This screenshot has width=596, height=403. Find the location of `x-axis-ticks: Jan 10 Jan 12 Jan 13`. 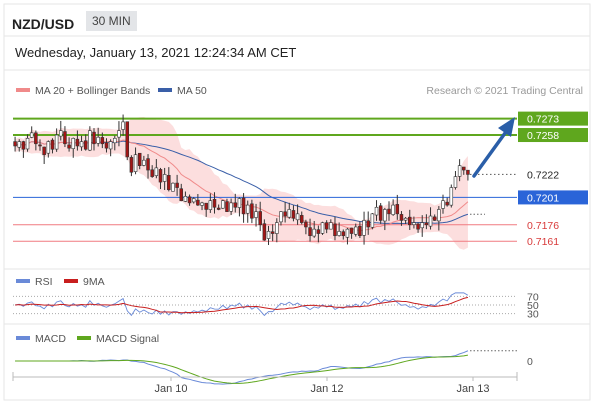

x-axis-ticks: Jan 10 Jan 12 Jan 13 is located at coordinates (322, 386).